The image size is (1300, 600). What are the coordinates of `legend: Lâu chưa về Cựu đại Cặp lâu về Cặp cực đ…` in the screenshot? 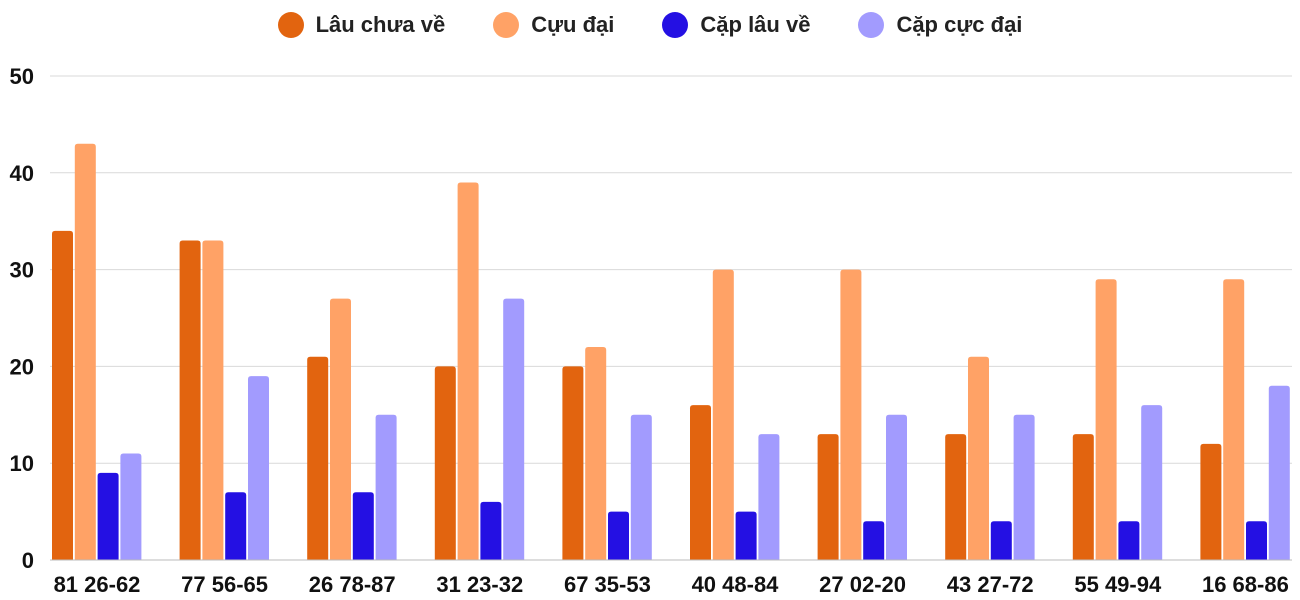 It's located at (650, 25).